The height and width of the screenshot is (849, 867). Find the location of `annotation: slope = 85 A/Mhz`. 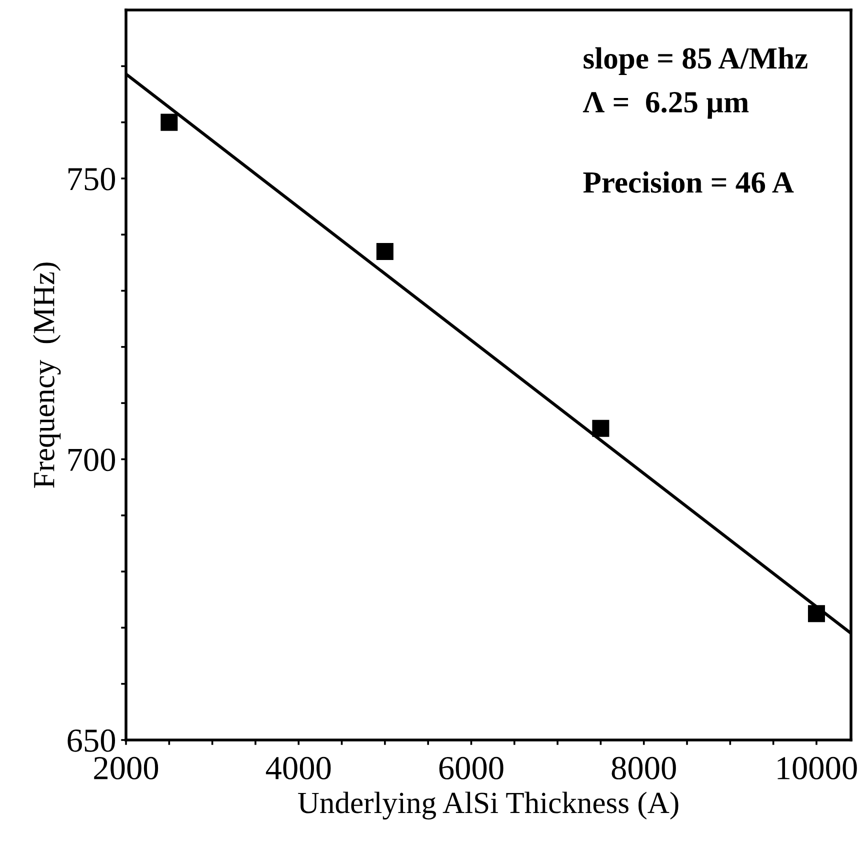

annotation: slope = 85 A/Mhz is located at coordinates (696, 61).